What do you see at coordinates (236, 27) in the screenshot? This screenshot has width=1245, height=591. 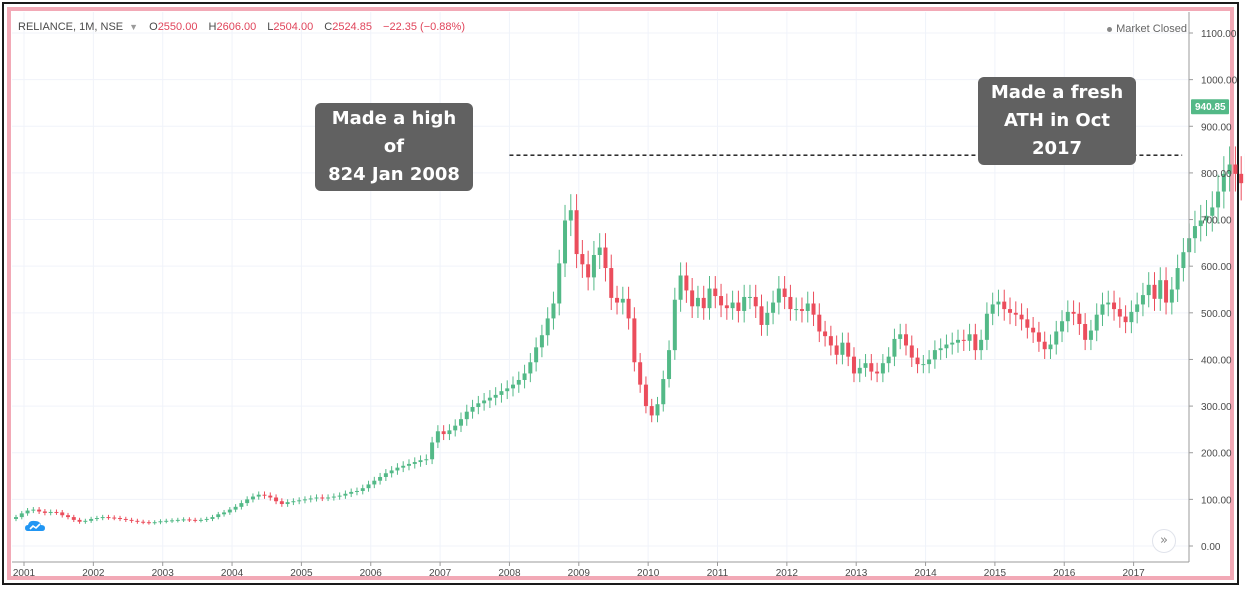 I see `high-value: 2606.00` at bounding box center [236, 27].